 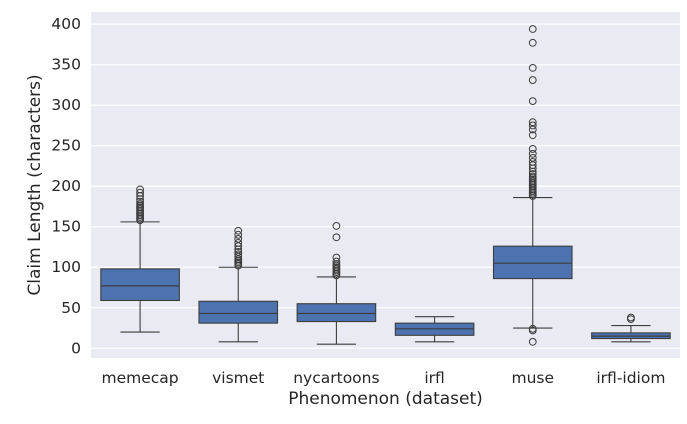 I want to click on x-axis-label: Phenomenon (dataset), so click(x=385, y=399).